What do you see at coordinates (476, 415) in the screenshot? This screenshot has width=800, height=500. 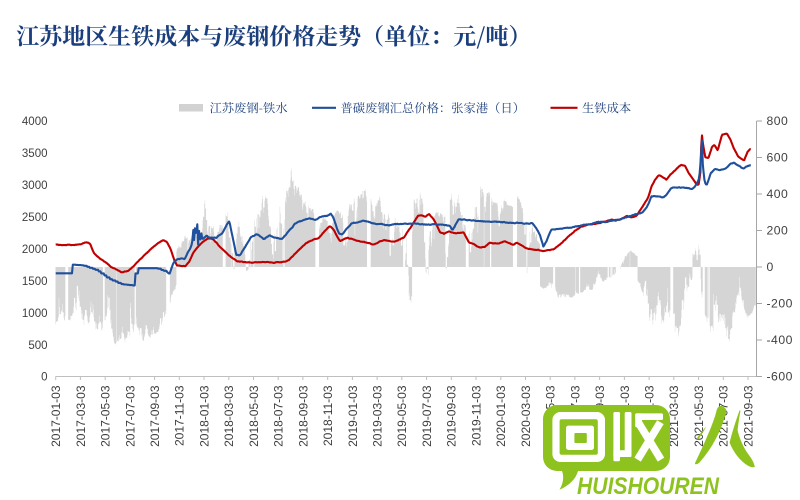 I see `svg-text: 2019-11-03` at bounding box center [476, 415].